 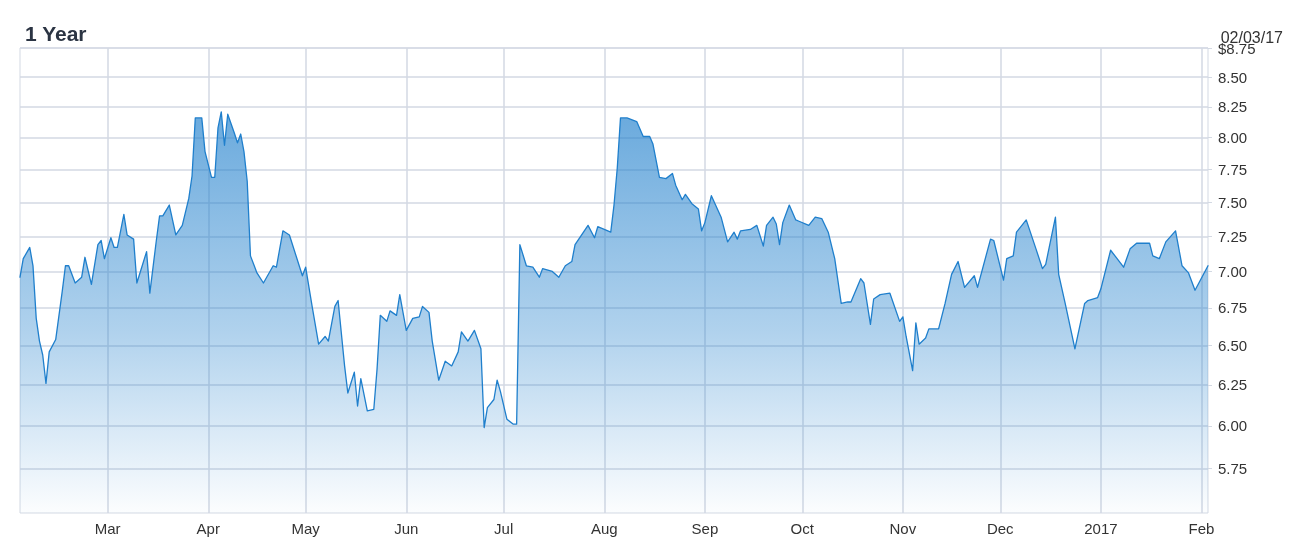 I want to click on x-tick-label: May, so click(x=306, y=528).